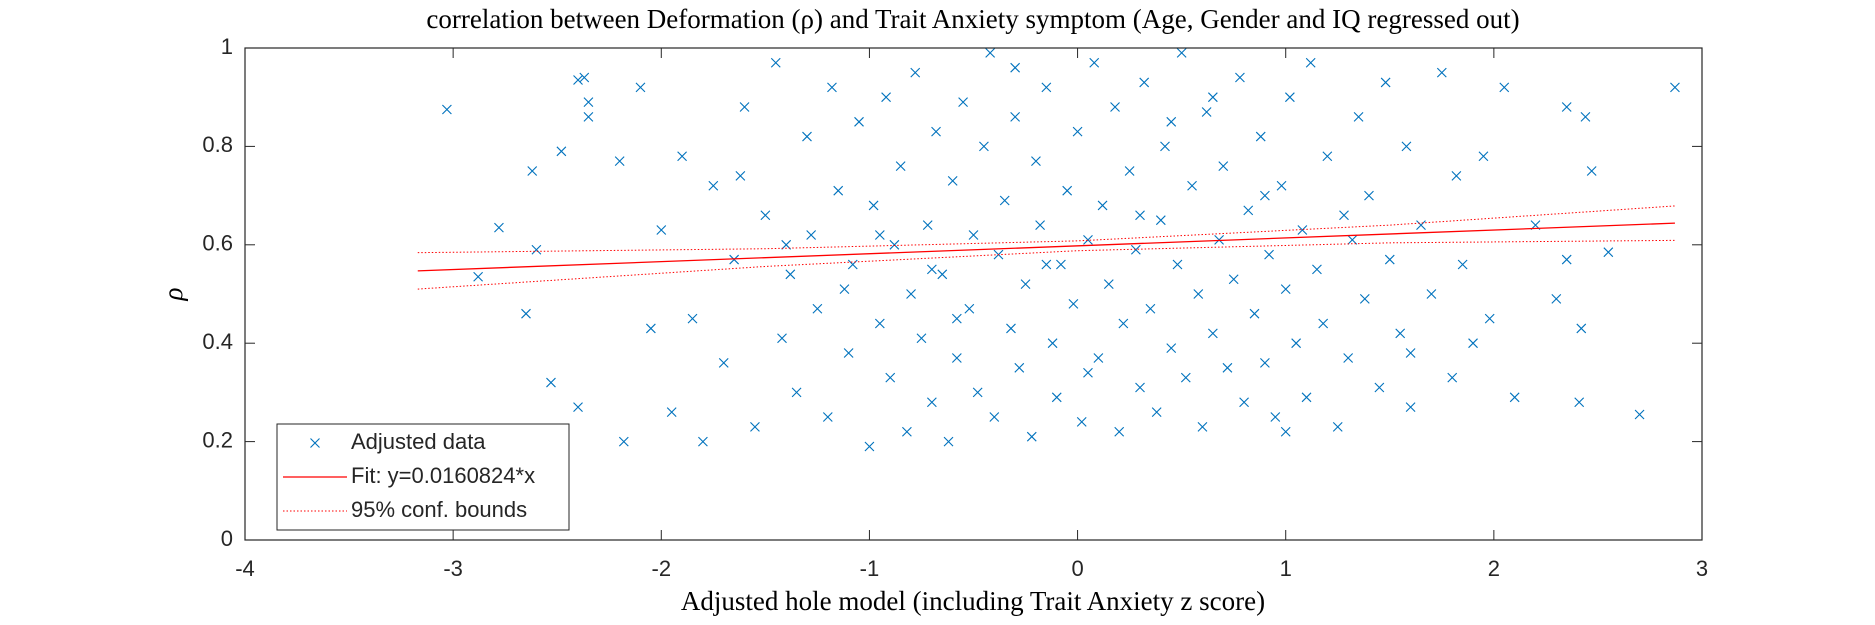 This screenshot has width=1875, height=625. What do you see at coordinates (173, 294) in the screenshot?
I see `y-axis-label: ρ` at bounding box center [173, 294].